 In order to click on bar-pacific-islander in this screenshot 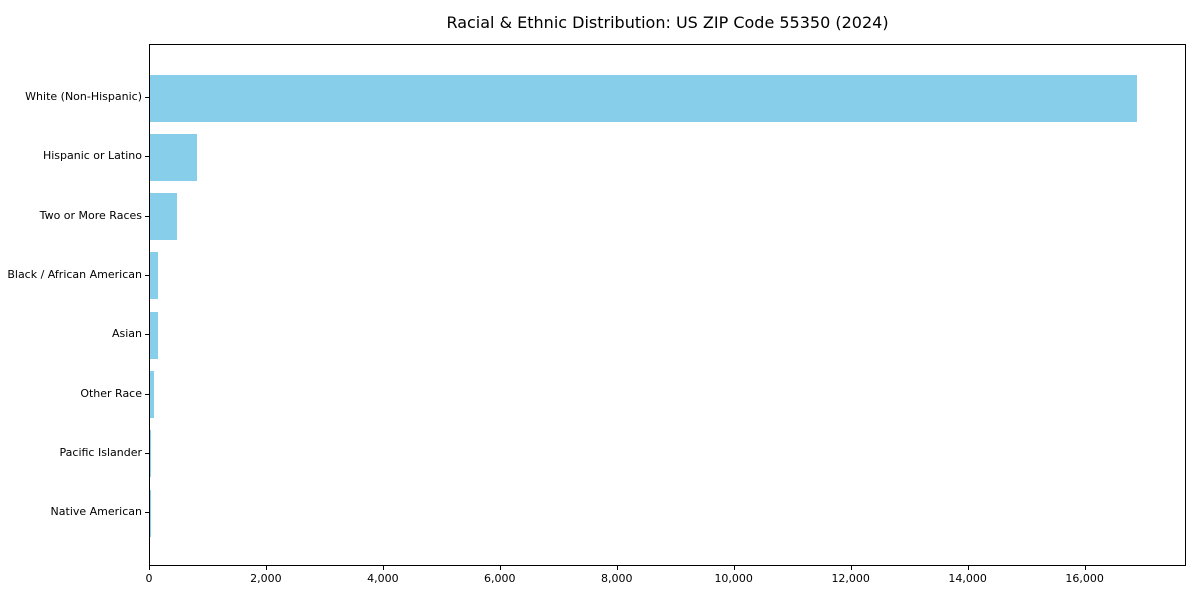, I will do `click(150, 454)`.